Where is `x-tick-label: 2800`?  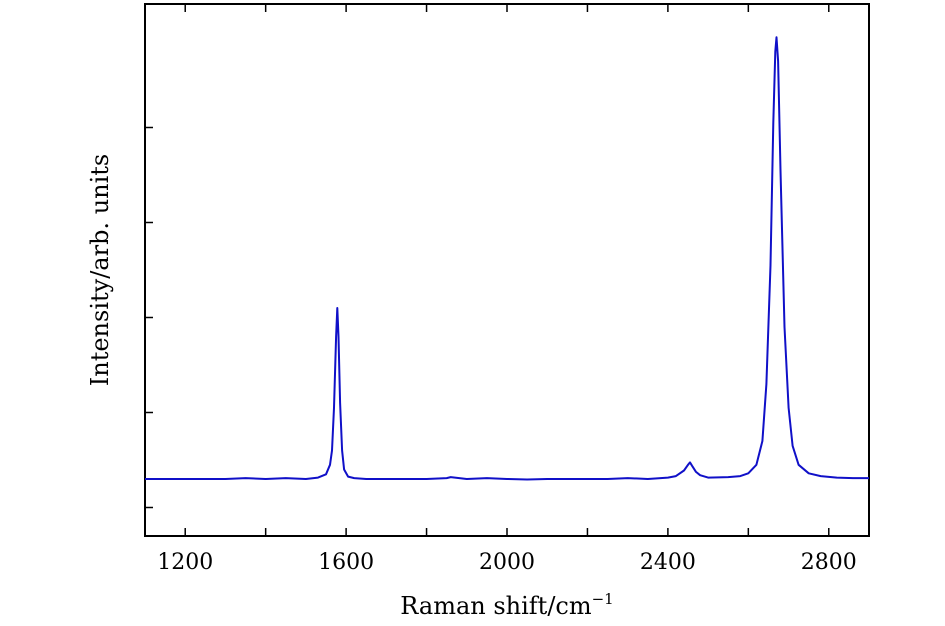
x-tick-label: 2800 is located at coordinates (829, 562).